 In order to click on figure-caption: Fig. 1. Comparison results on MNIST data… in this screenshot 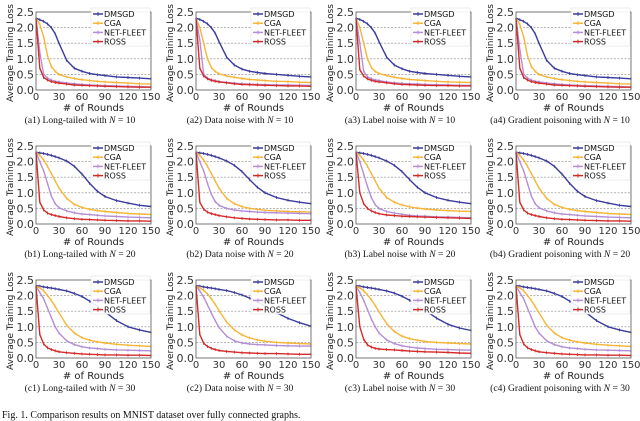, I will do `click(151, 415)`.